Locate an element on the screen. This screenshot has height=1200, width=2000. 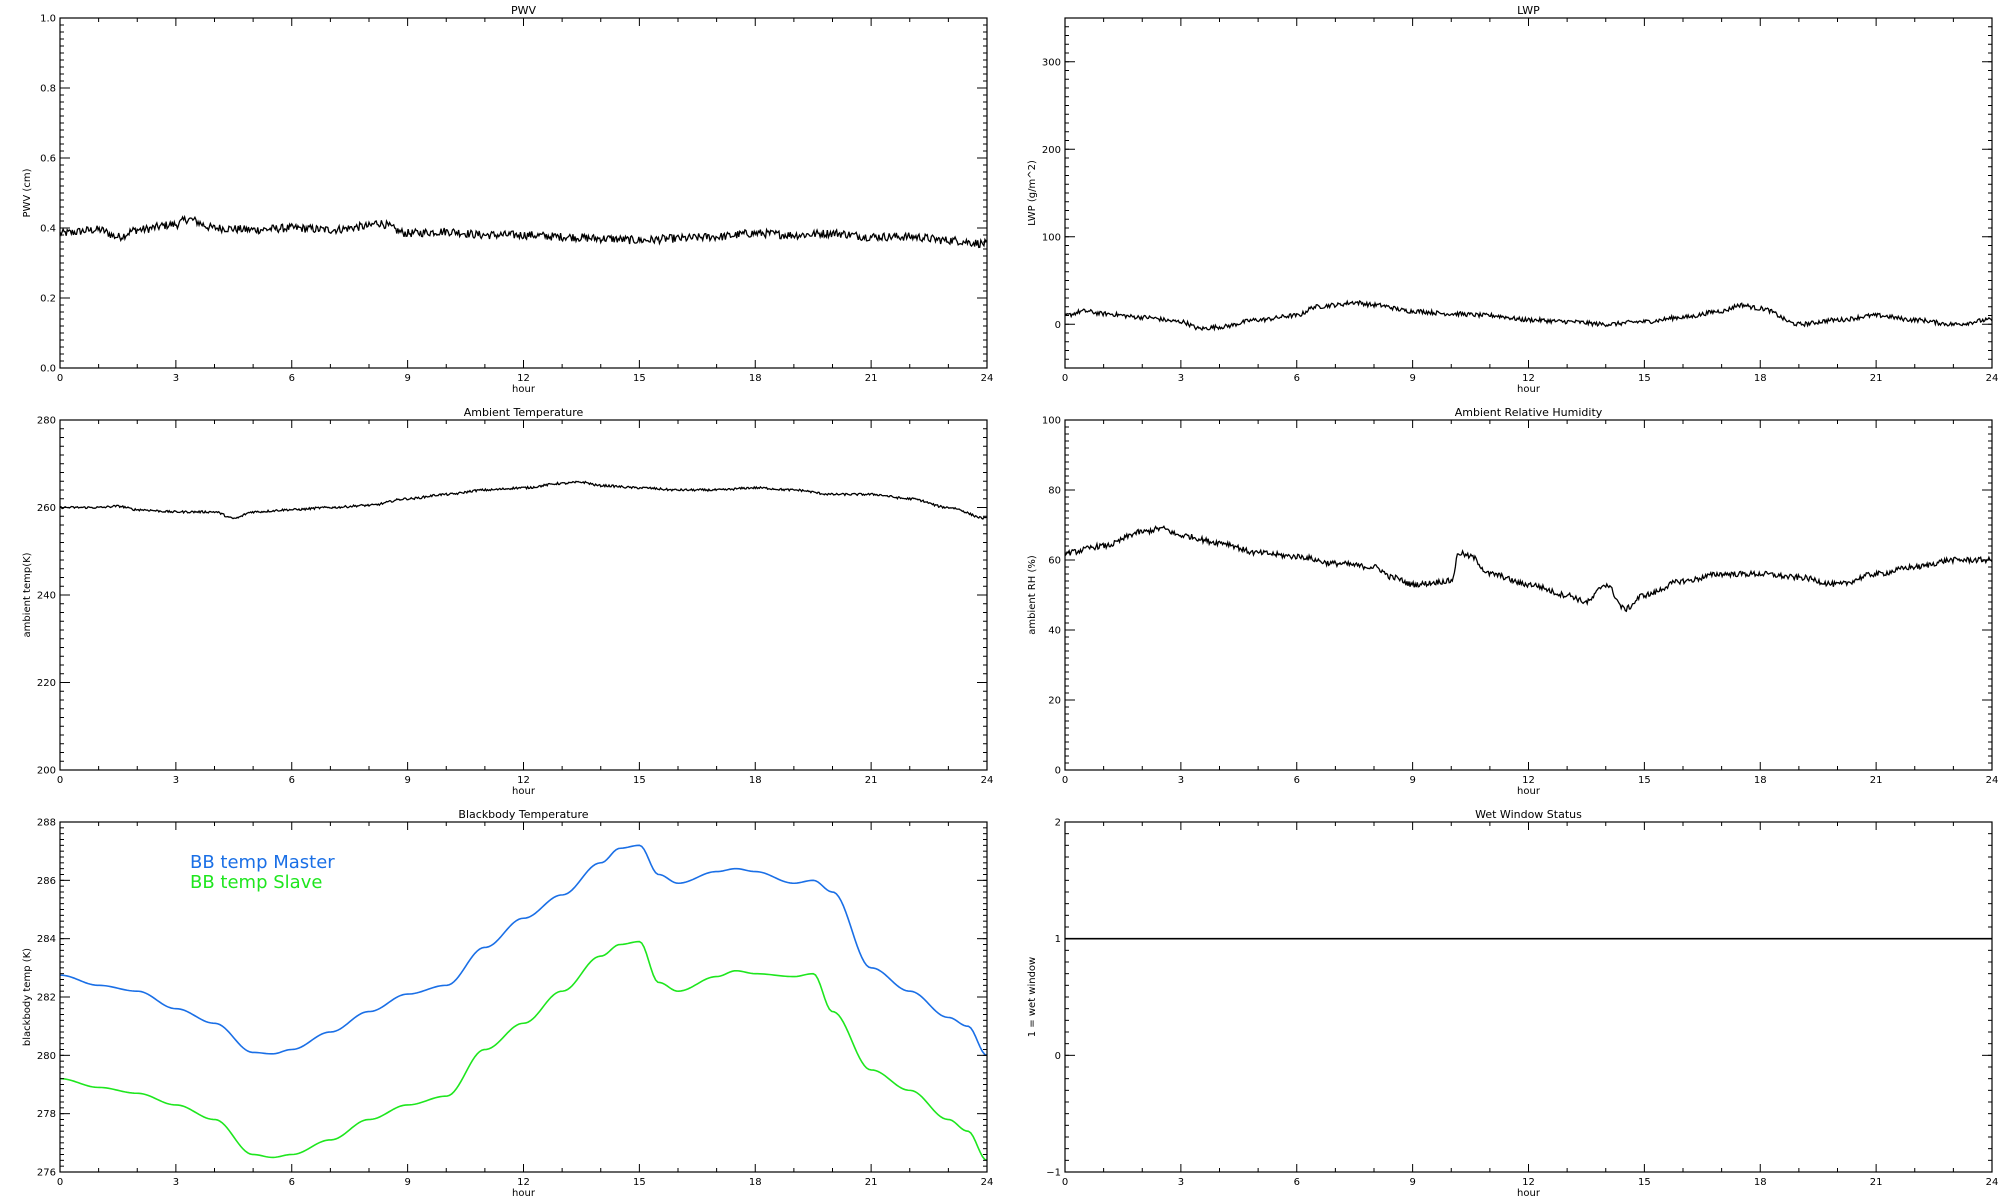
y-tick-label: 0.8 is located at coordinates (48, 89).